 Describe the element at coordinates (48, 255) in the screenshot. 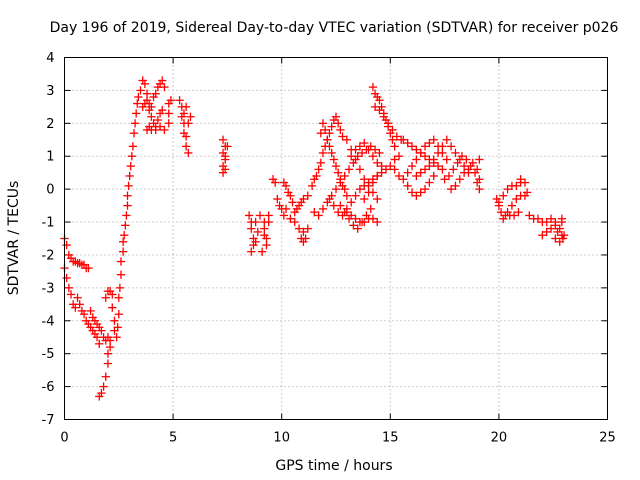

I see `y-tick-label: -2` at that location.